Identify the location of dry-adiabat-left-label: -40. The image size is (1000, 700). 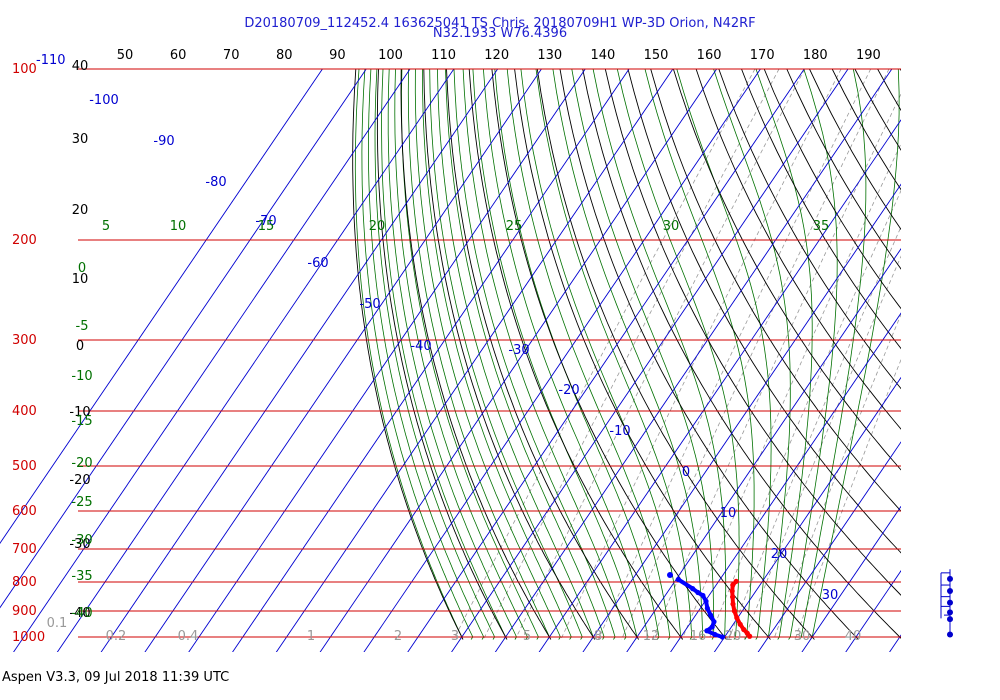
(79, 613).